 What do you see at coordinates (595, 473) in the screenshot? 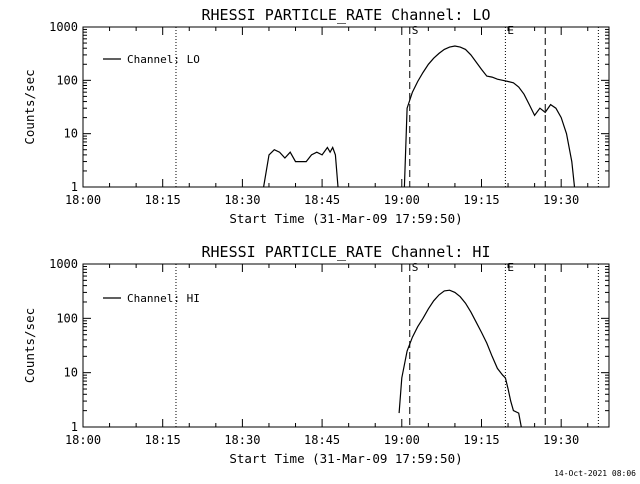
I see `footer-timestamp: 14-Oct-2021 08:06` at bounding box center [595, 473].